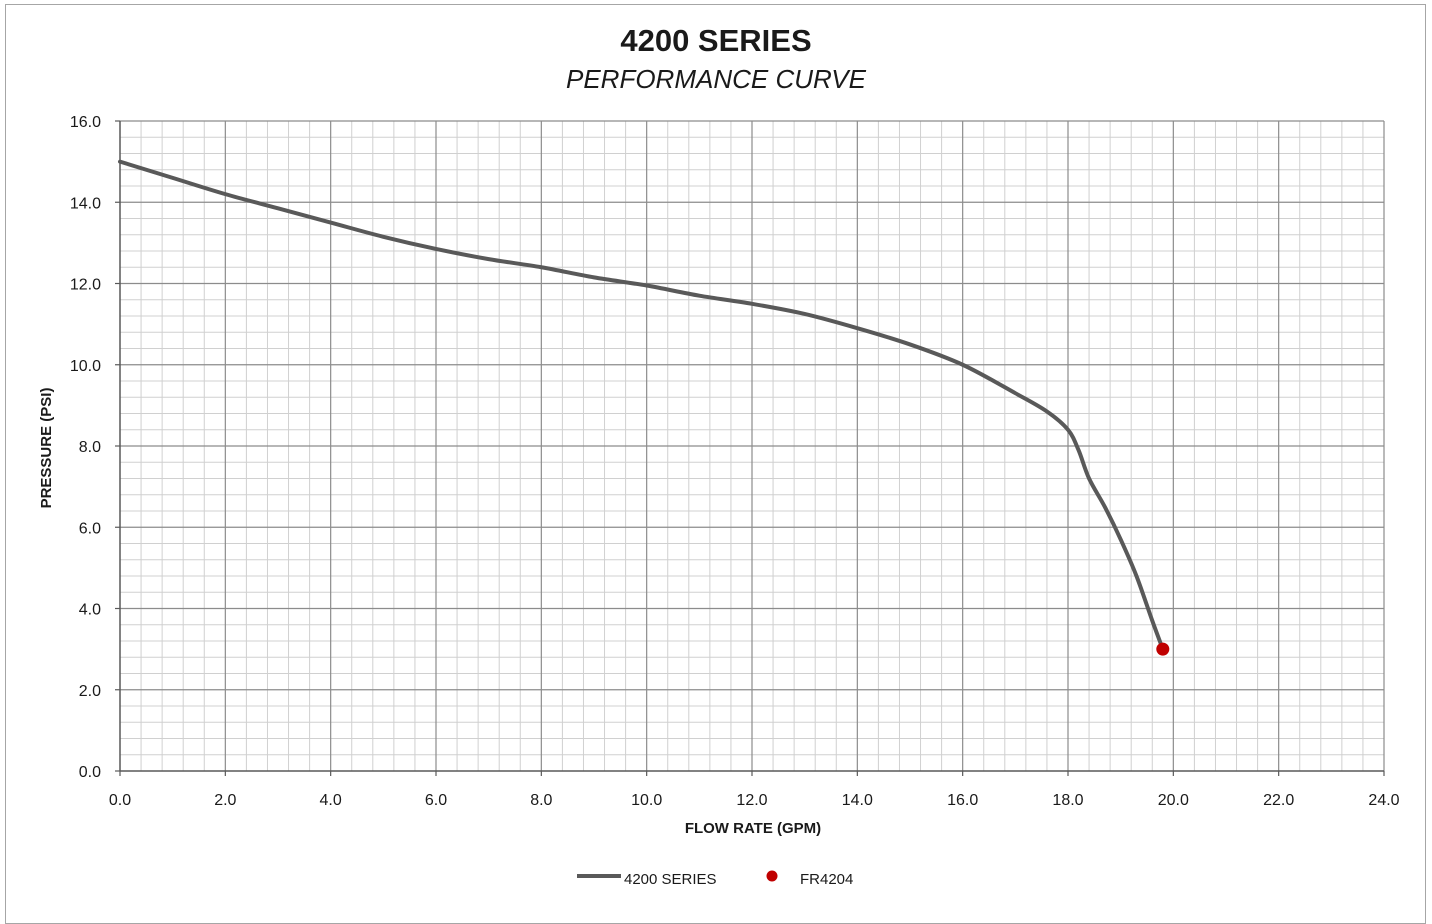 The height and width of the screenshot is (924, 1432). I want to click on x-axis-label: FLOW RATE (GPM), so click(753, 828).